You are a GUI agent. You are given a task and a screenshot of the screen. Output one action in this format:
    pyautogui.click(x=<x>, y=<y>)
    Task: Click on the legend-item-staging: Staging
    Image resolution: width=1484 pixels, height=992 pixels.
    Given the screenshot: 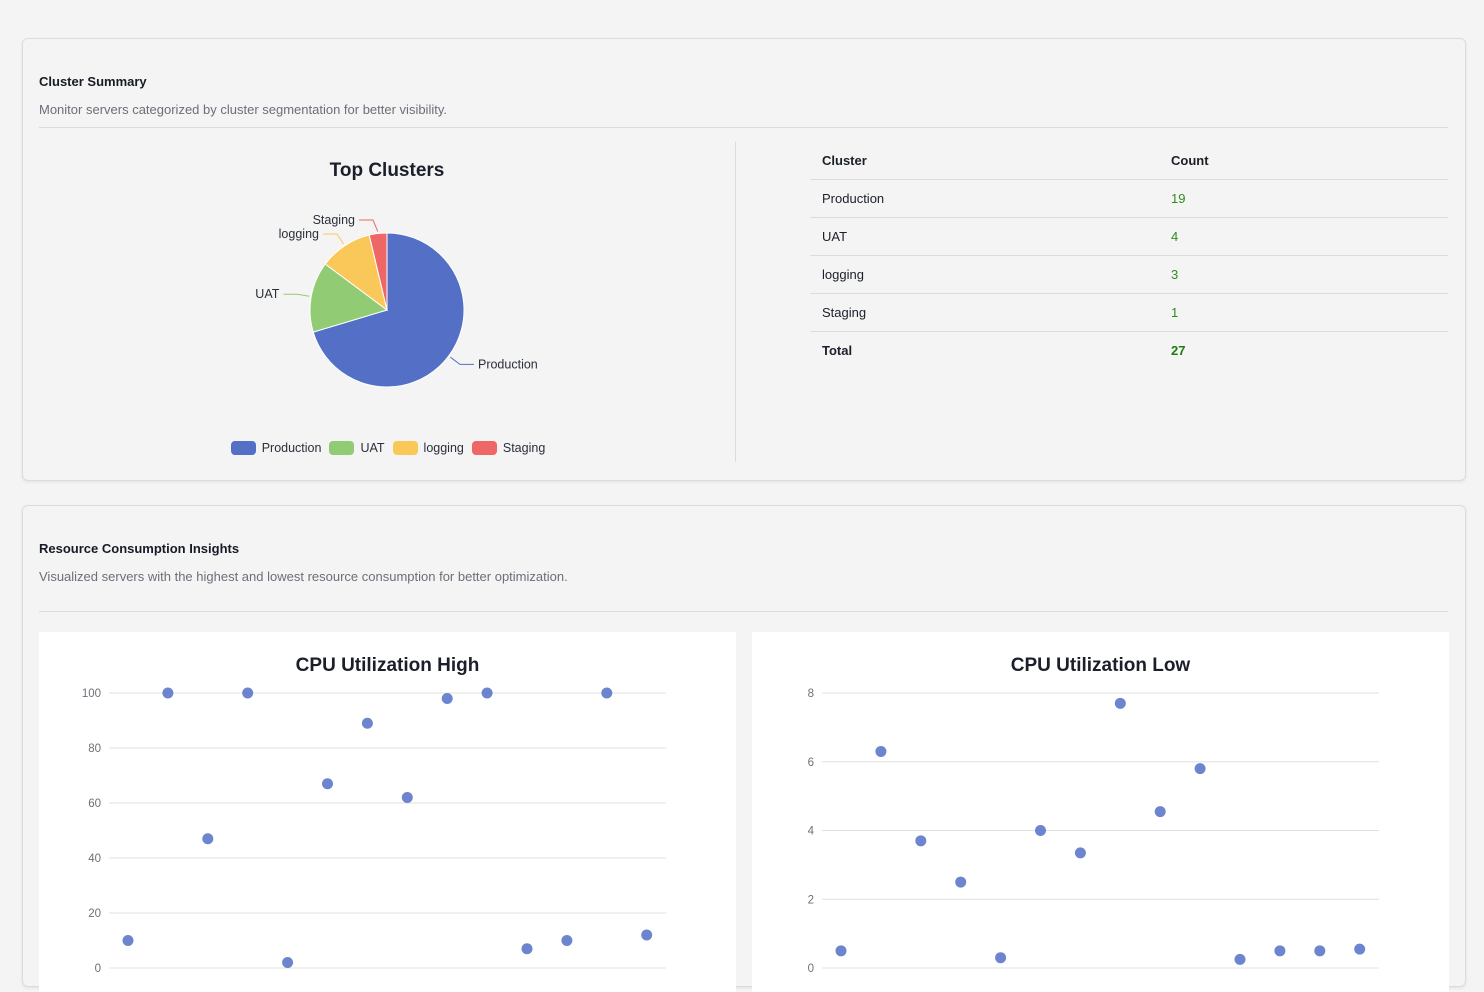 What is the action you would take?
    pyautogui.click(x=508, y=448)
    